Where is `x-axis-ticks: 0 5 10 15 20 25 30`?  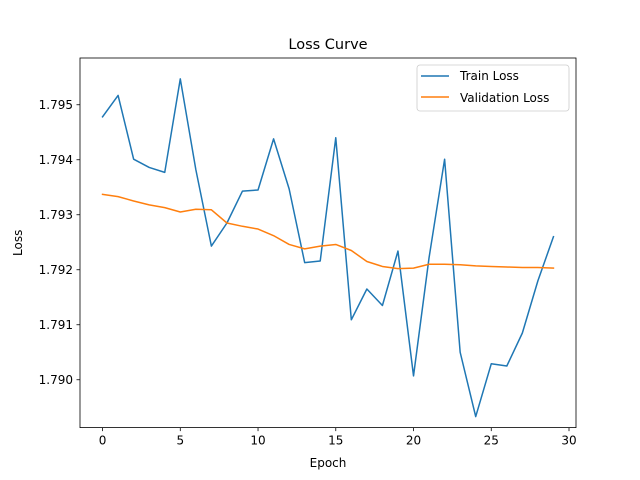 x-axis-ticks: 0 5 10 15 20 25 30 is located at coordinates (338, 437).